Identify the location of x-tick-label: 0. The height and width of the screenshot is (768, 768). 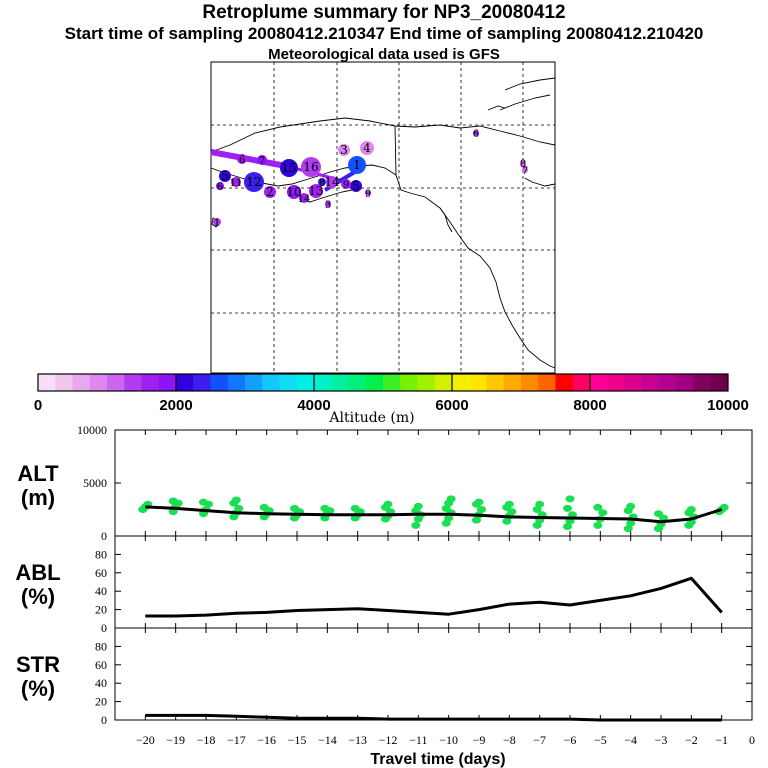
(752, 740).